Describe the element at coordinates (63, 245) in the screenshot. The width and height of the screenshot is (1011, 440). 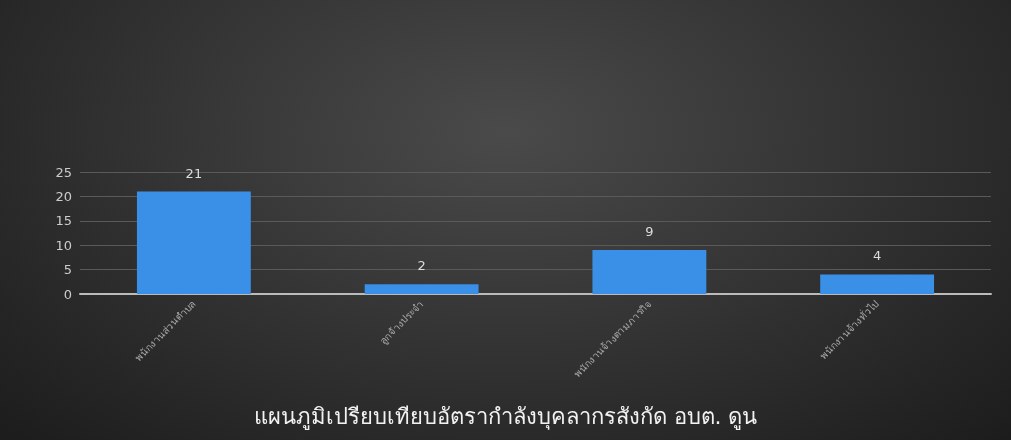
I see `y-tick-label: 10` at that location.